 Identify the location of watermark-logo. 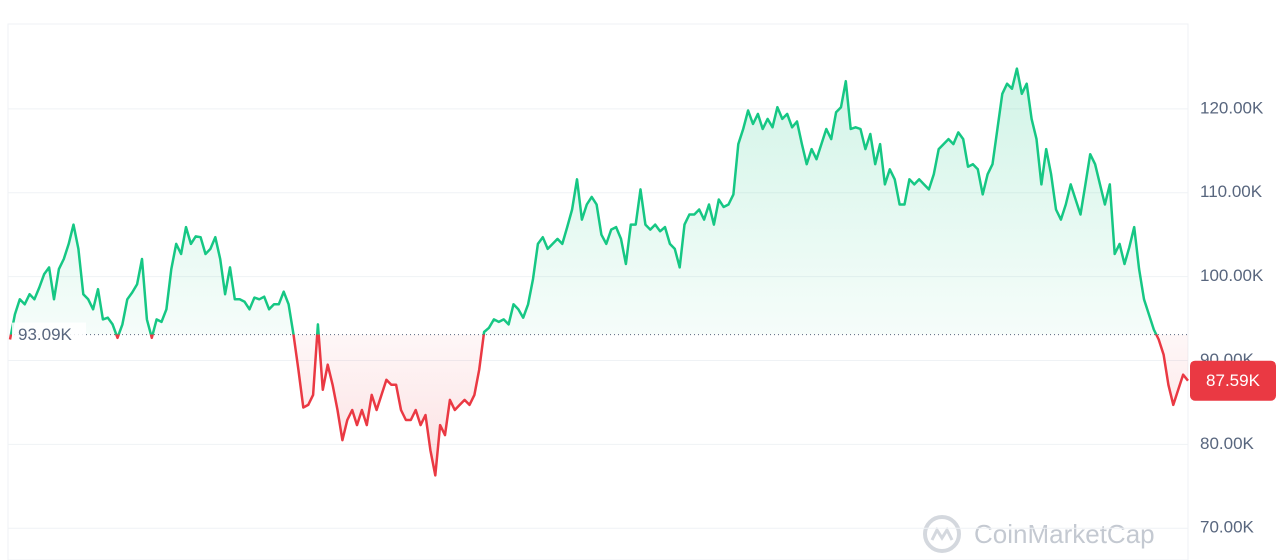
(942, 534).